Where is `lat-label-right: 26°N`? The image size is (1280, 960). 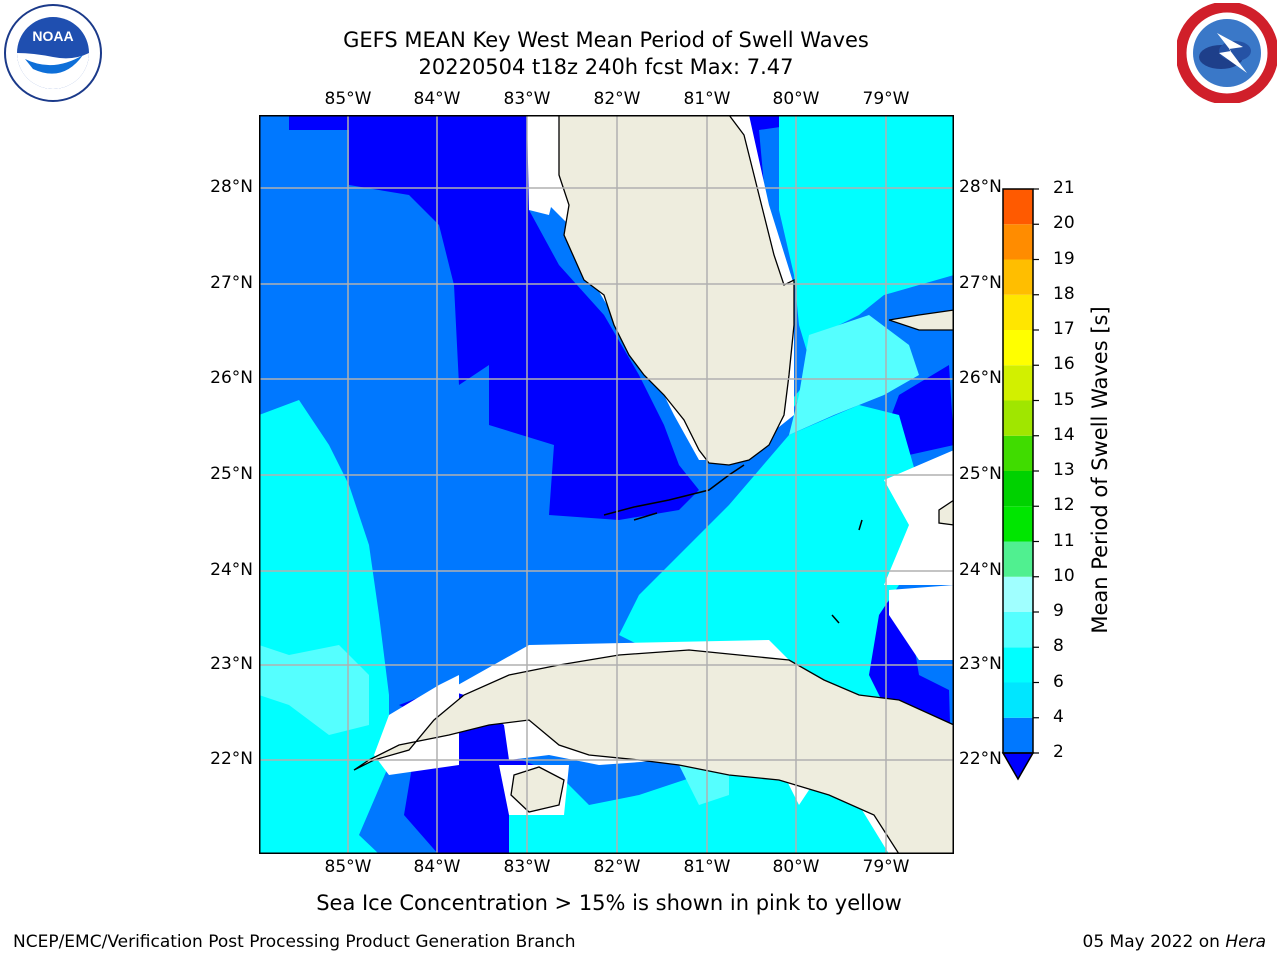
lat-label-right: 26°N is located at coordinates (980, 378).